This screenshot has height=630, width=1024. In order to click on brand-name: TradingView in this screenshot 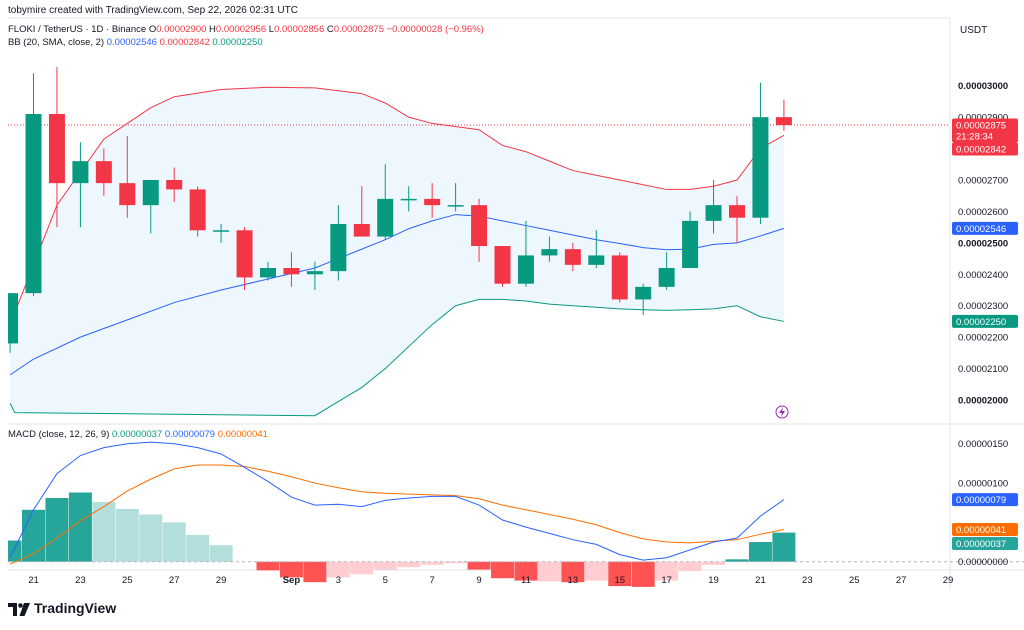, I will do `click(75, 608)`.